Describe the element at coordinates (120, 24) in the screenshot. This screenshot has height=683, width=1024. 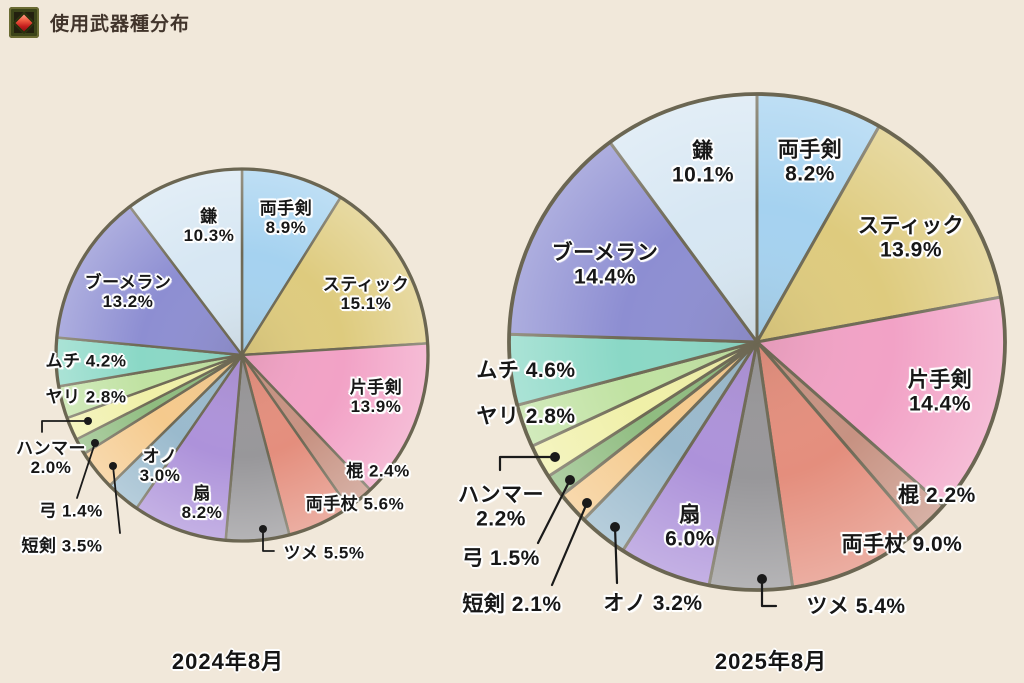
I see `page-title: 使用武器種分布` at that location.